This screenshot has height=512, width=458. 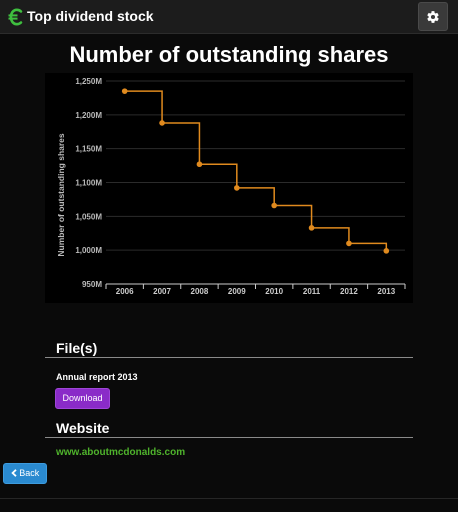 What do you see at coordinates (312, 291) in the screenshot?
I see `x-tick-label: 2011` at bounding box center [312, 291].